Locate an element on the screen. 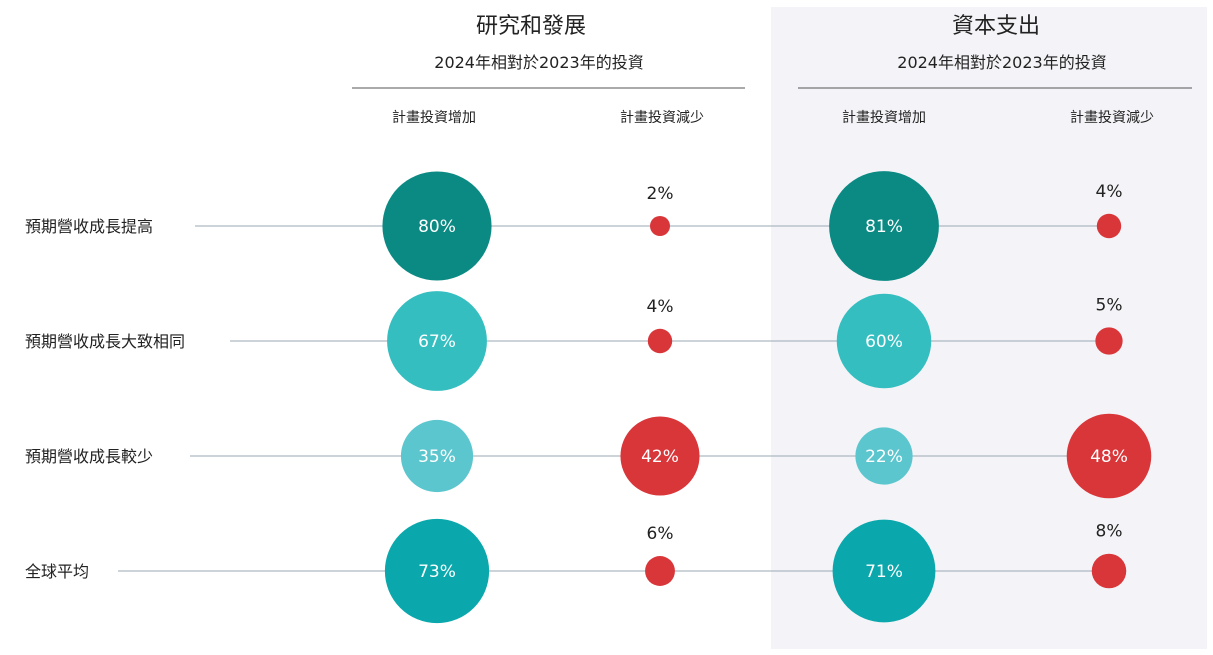 The width and height of the screenshot is (1213, 655). group-1-title: 研究和發展 is located at coordinates (531, 26).